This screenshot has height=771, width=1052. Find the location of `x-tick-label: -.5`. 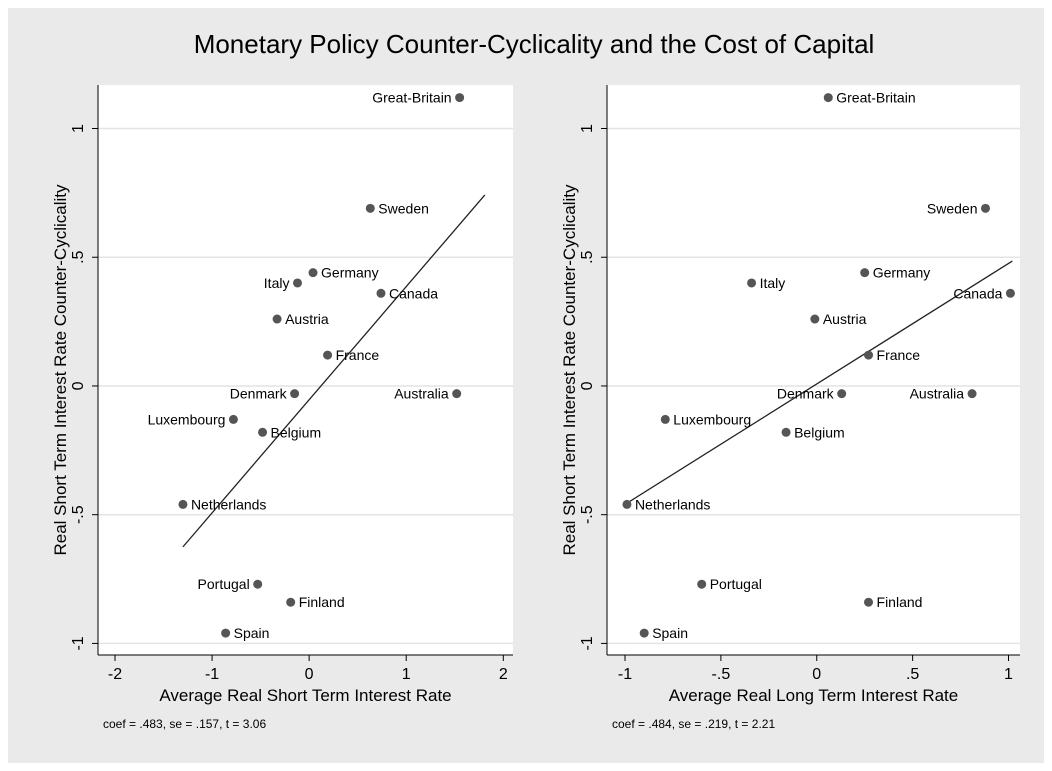

x-tick-label: -.5 is located at coordinates (721, 674).